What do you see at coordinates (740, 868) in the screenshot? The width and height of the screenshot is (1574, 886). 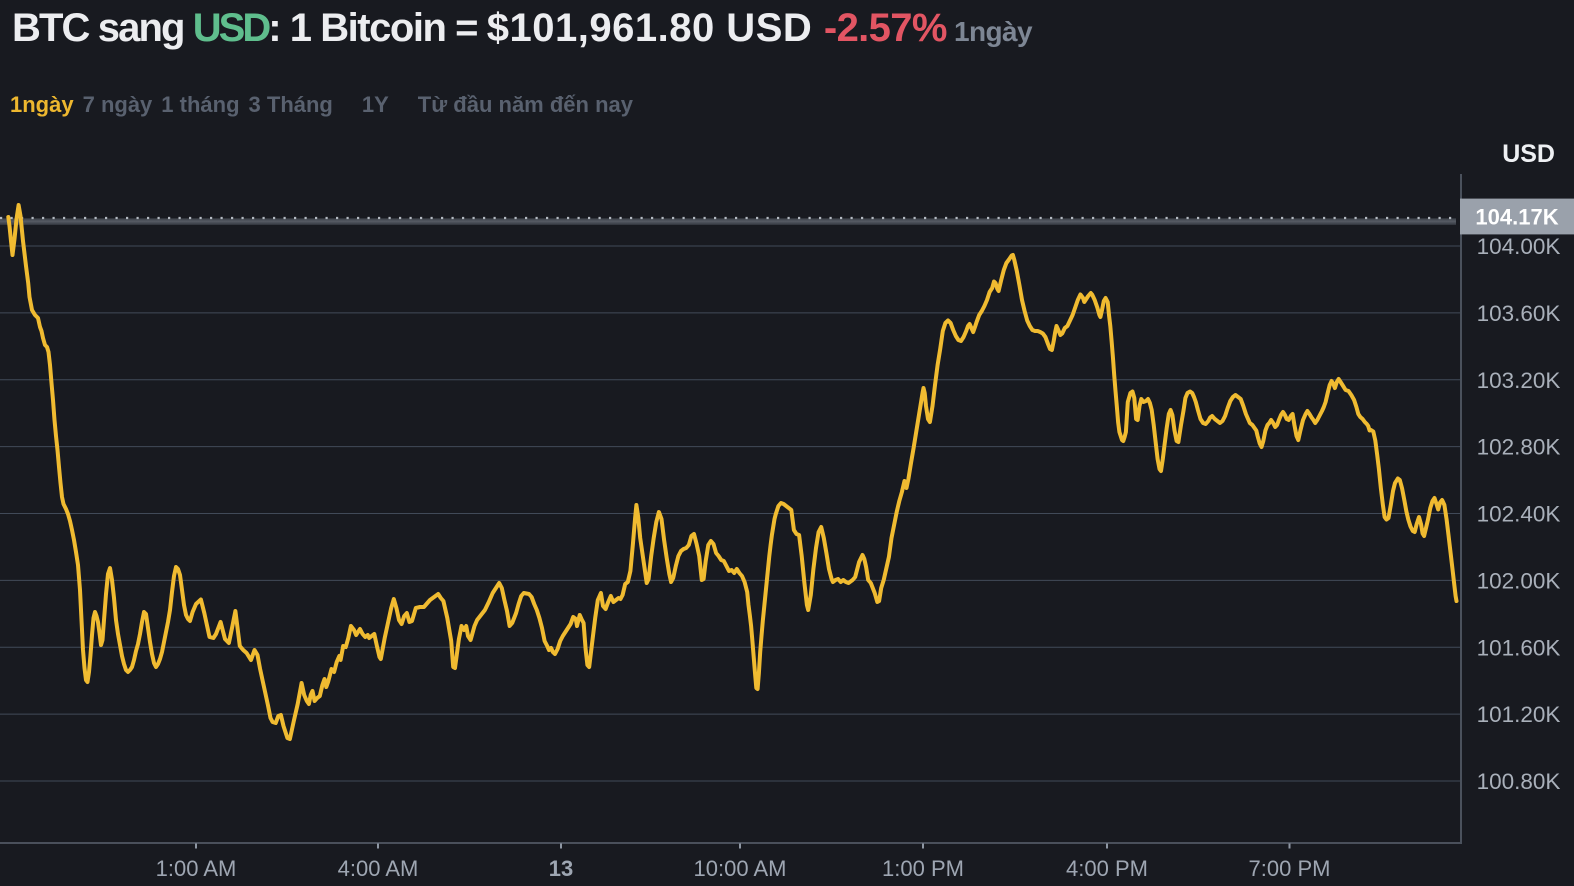 I see `svg-text: 10:00 AM` at bounding box center [740, 868].